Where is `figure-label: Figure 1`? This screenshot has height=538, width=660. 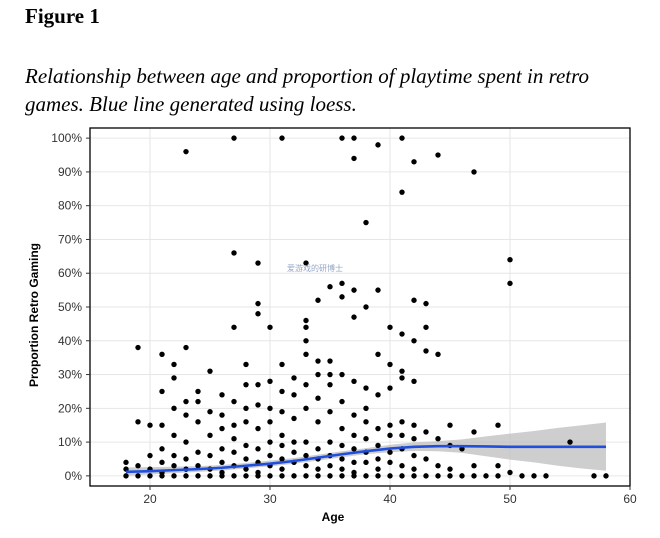
figure-label: Figure 1 is located at coordinates (62, 16).